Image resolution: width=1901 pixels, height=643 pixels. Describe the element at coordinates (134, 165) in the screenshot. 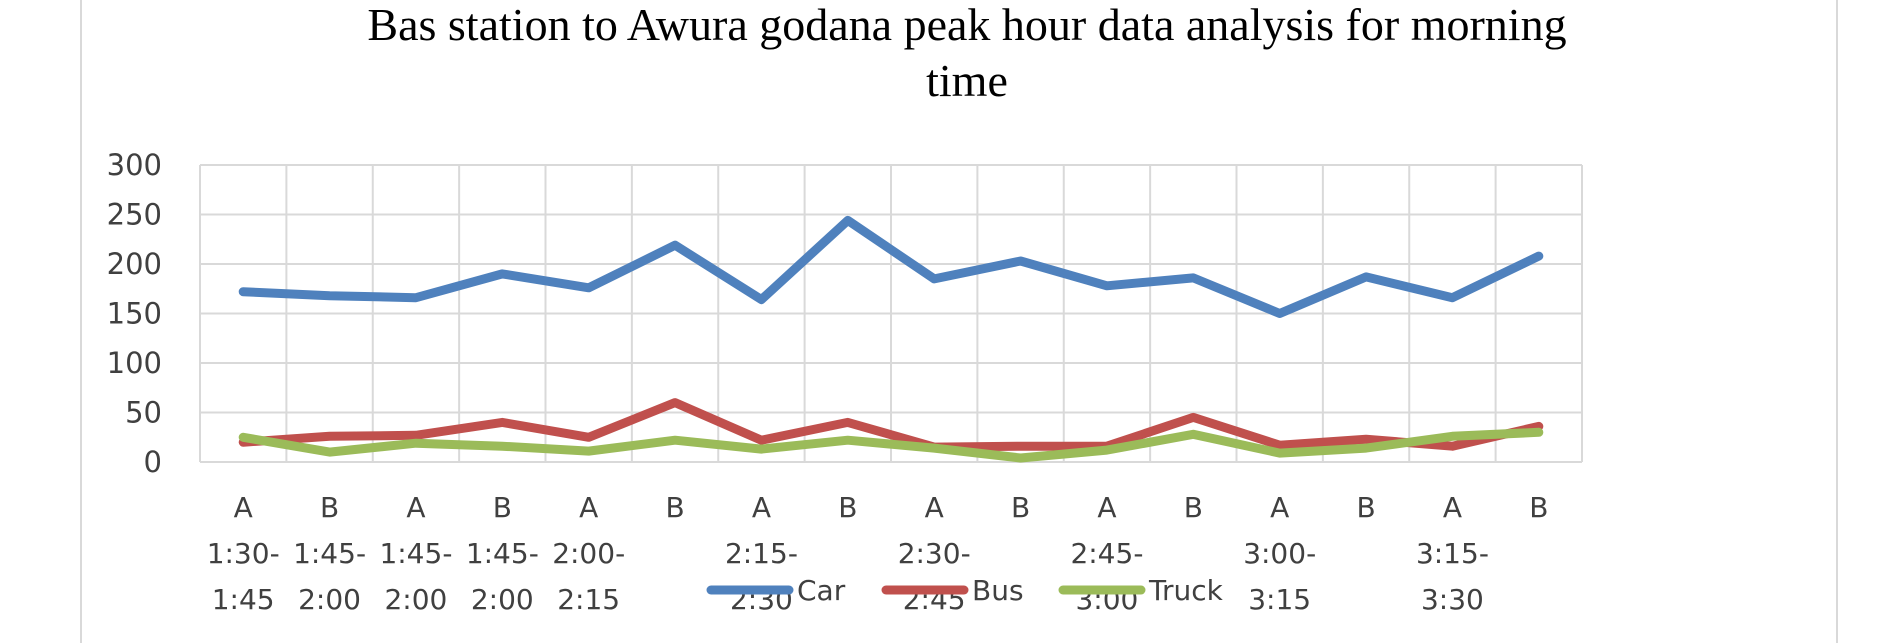

I see `y-tick-label: 300` at that location.